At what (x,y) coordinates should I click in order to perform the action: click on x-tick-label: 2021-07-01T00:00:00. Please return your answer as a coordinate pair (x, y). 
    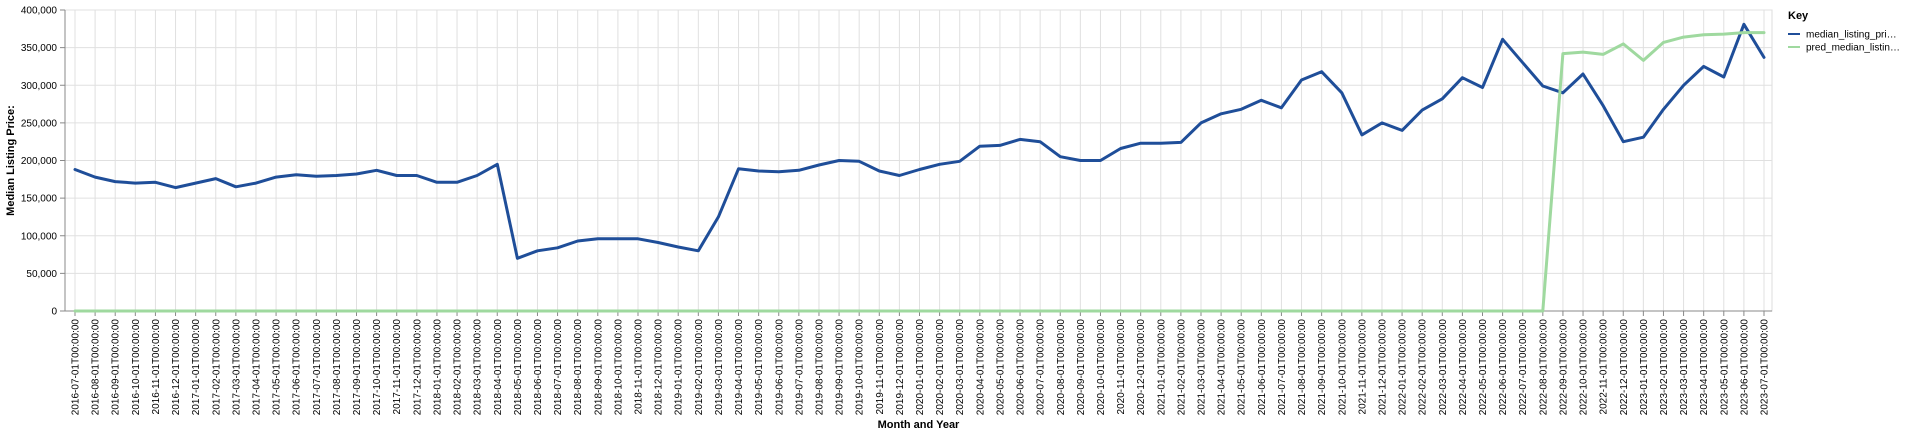
    Looking at the image, I should click on (1282, 367).